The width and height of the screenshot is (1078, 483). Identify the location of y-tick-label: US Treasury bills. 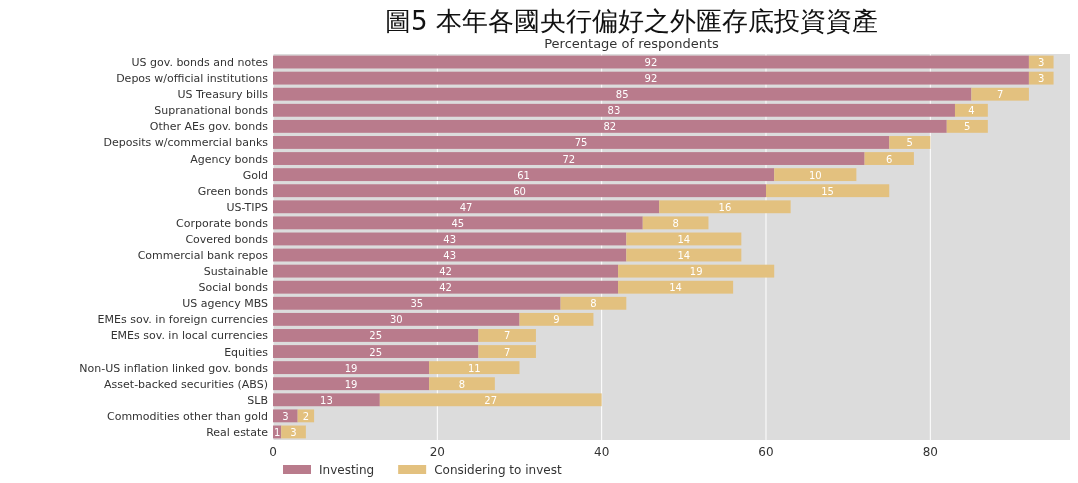
(223, 95).